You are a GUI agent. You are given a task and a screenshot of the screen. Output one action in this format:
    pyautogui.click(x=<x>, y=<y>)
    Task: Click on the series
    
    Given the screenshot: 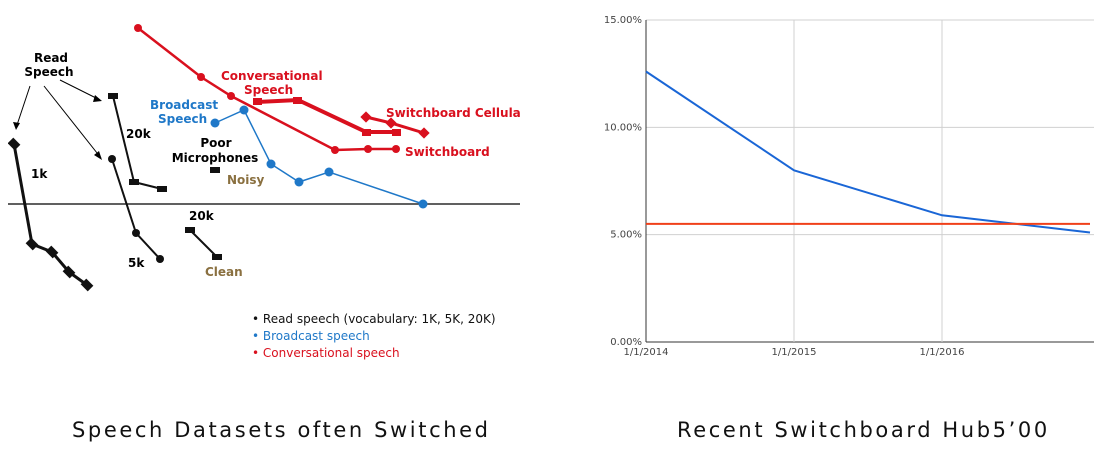 What is the action you would take?
    pyautogui.click(x=868, y=152)
    